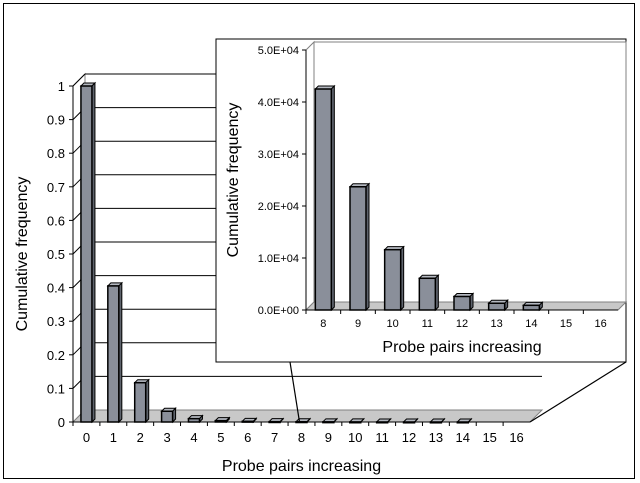 The image size is (640, 483). What do you see at coordinates (601, 324) in the screenshot?
I see `inset-x-tick-label: 16` at bounding box center [601, 324].